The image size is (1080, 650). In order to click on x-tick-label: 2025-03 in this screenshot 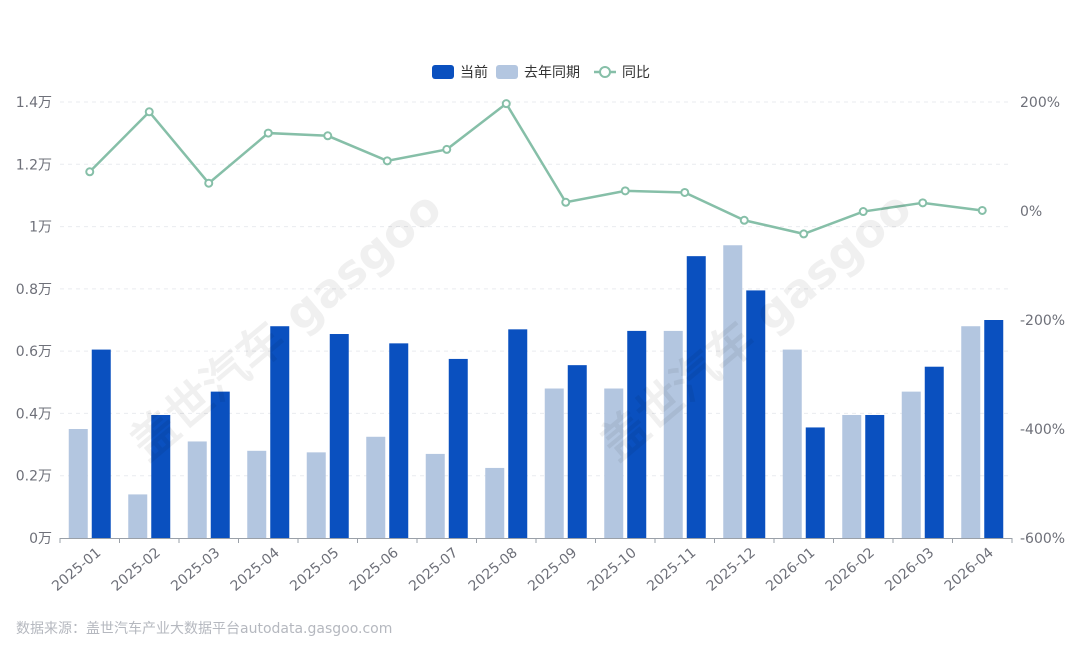, I will do `click(195, 570)`.